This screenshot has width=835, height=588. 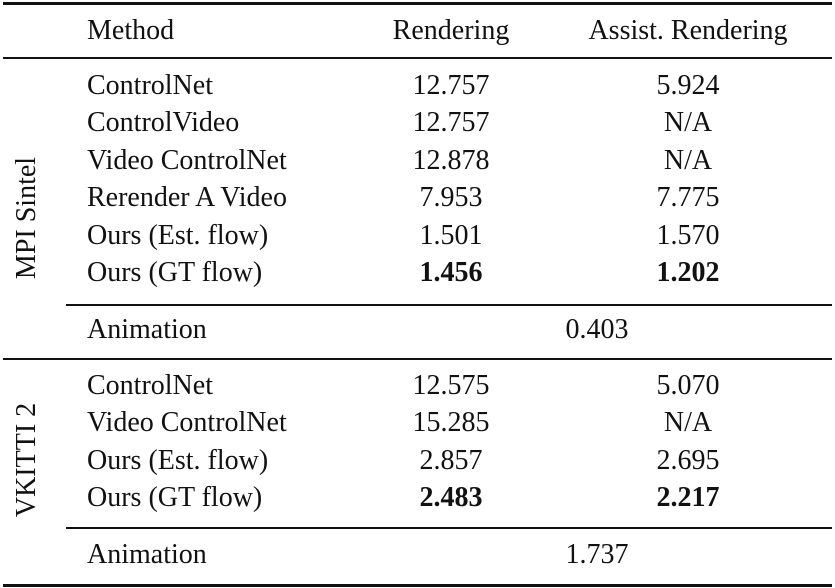 What do you see at coordinates (597, 329) in the screenshot?
I see `animation-value: 0.403` at bounding box center [597, 329].